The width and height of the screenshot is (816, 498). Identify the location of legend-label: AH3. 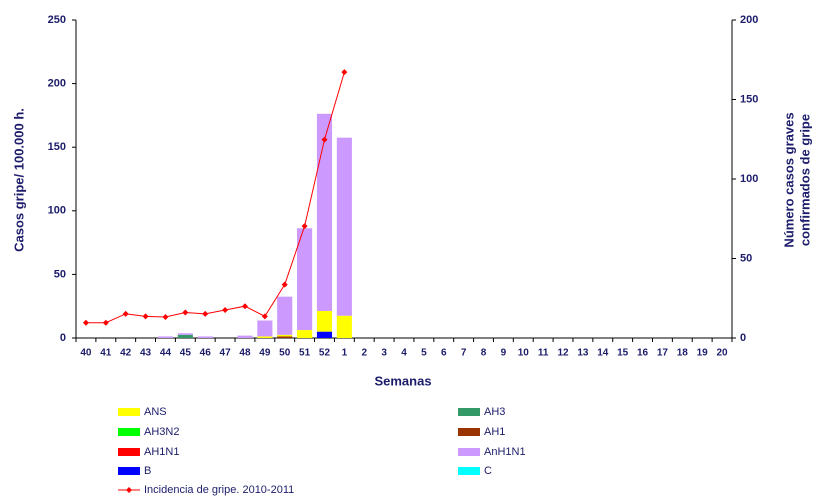
(494, 412).